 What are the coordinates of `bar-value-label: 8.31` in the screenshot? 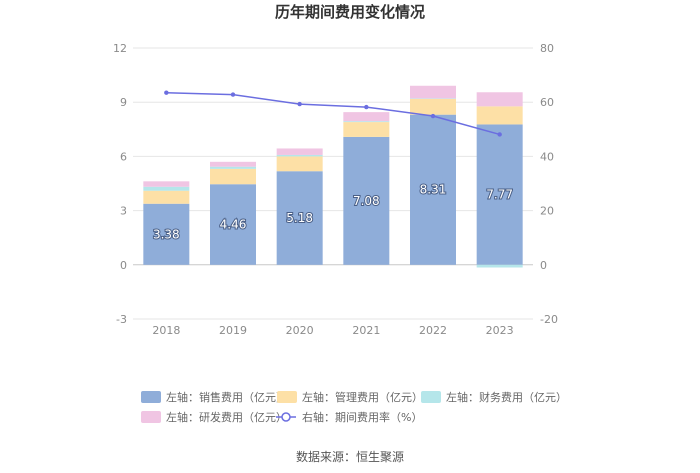 It's located at (433, 190).